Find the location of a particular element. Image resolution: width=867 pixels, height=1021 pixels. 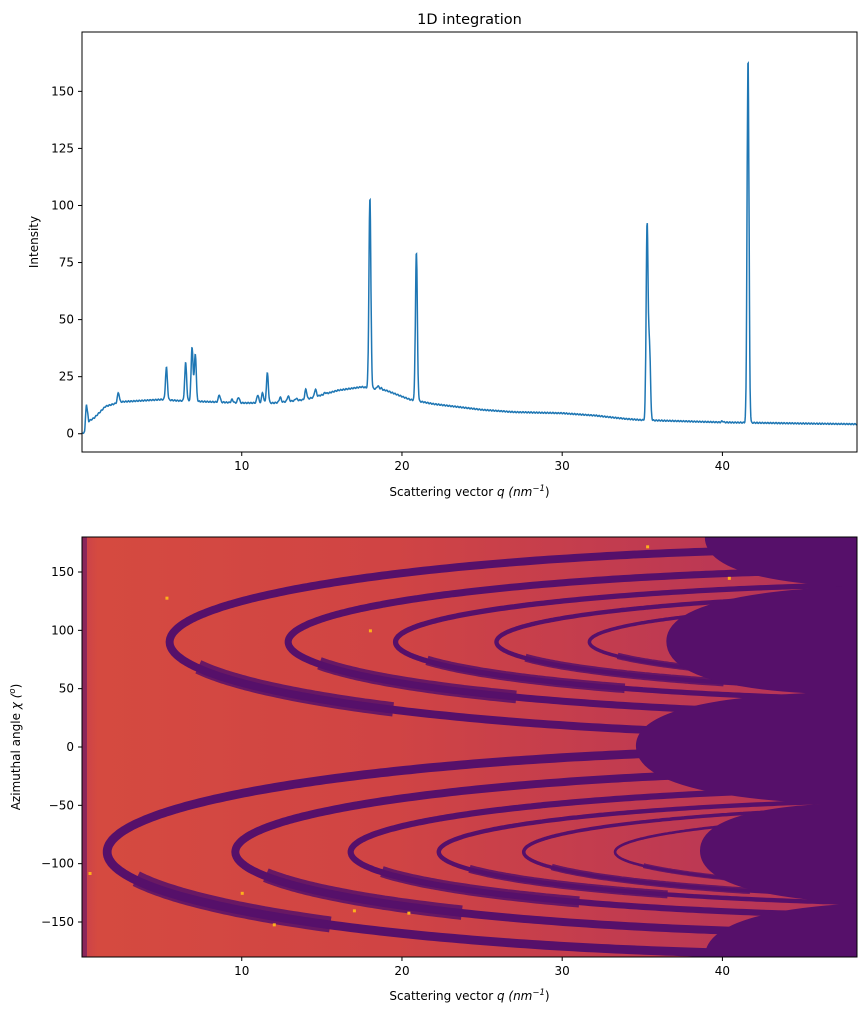

bottom-x-axis-label: Scattering vector q (nm−1) is located at coordinates (469, 995).